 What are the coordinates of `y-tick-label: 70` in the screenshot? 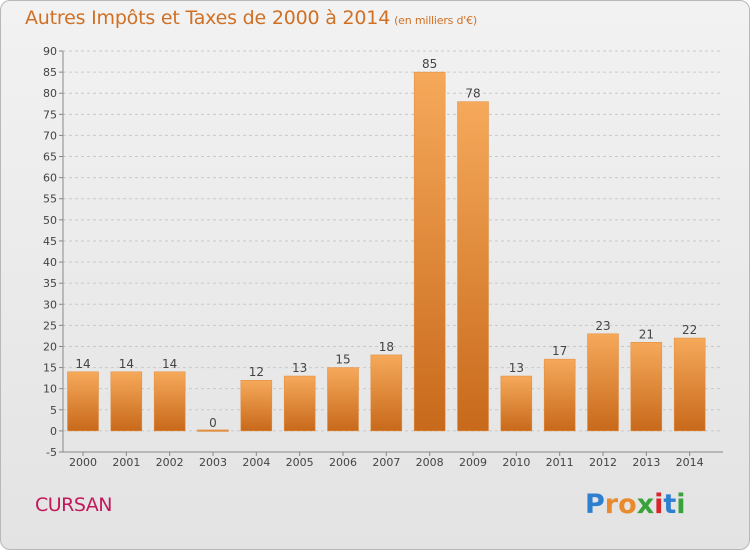 It's located at (50, 135).